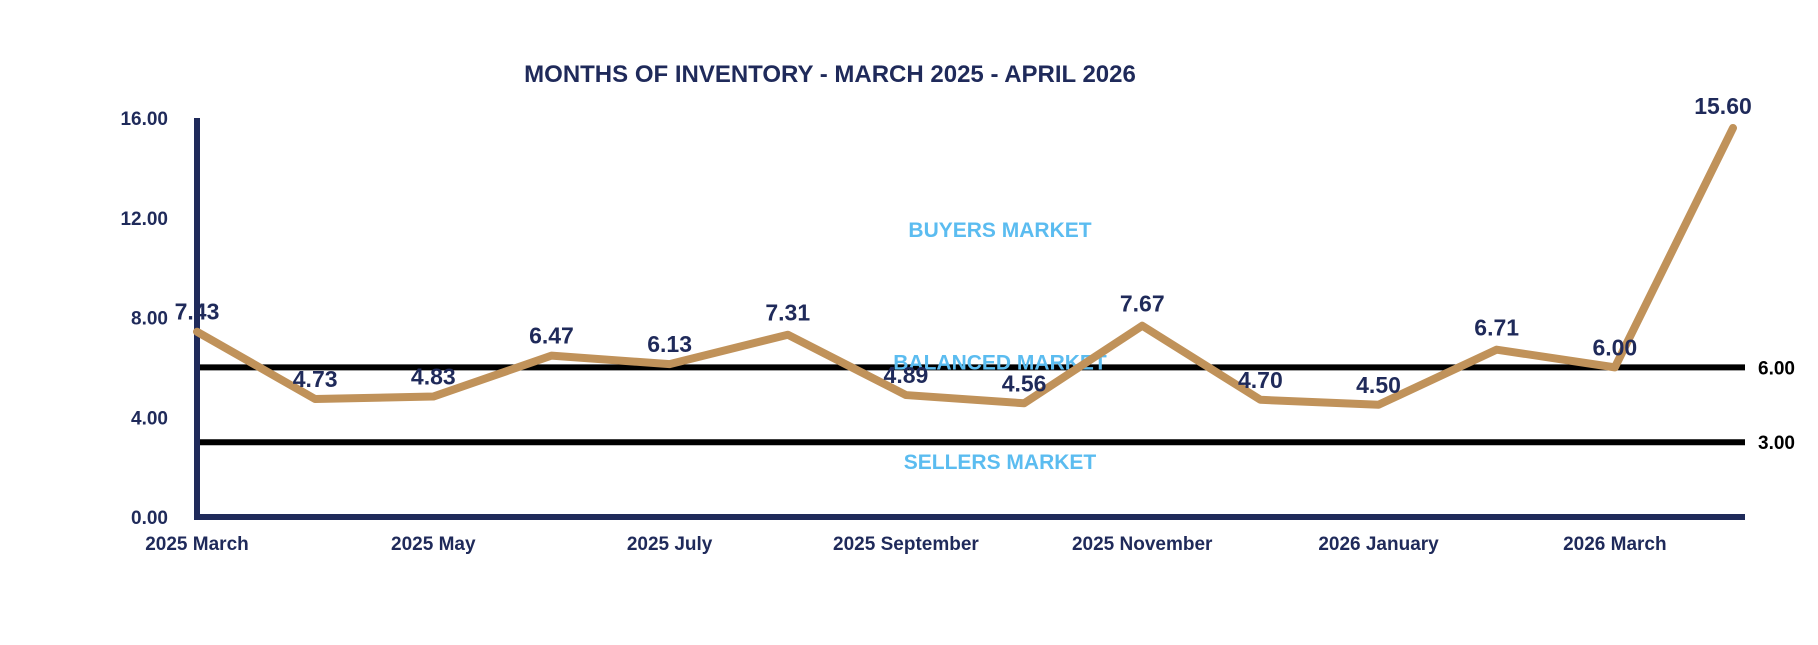  I want to click on data-label: 6.47, so click(551, 336).